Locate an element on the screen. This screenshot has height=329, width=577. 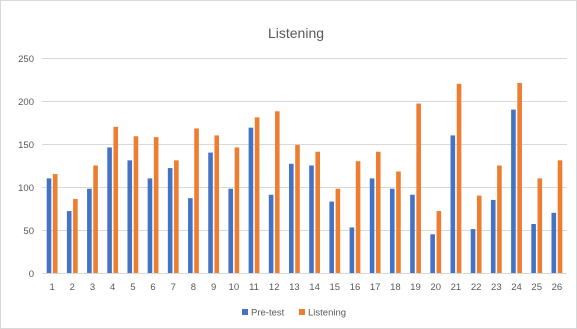
y-tick-label: 200 is located at coordinates (26, 102).